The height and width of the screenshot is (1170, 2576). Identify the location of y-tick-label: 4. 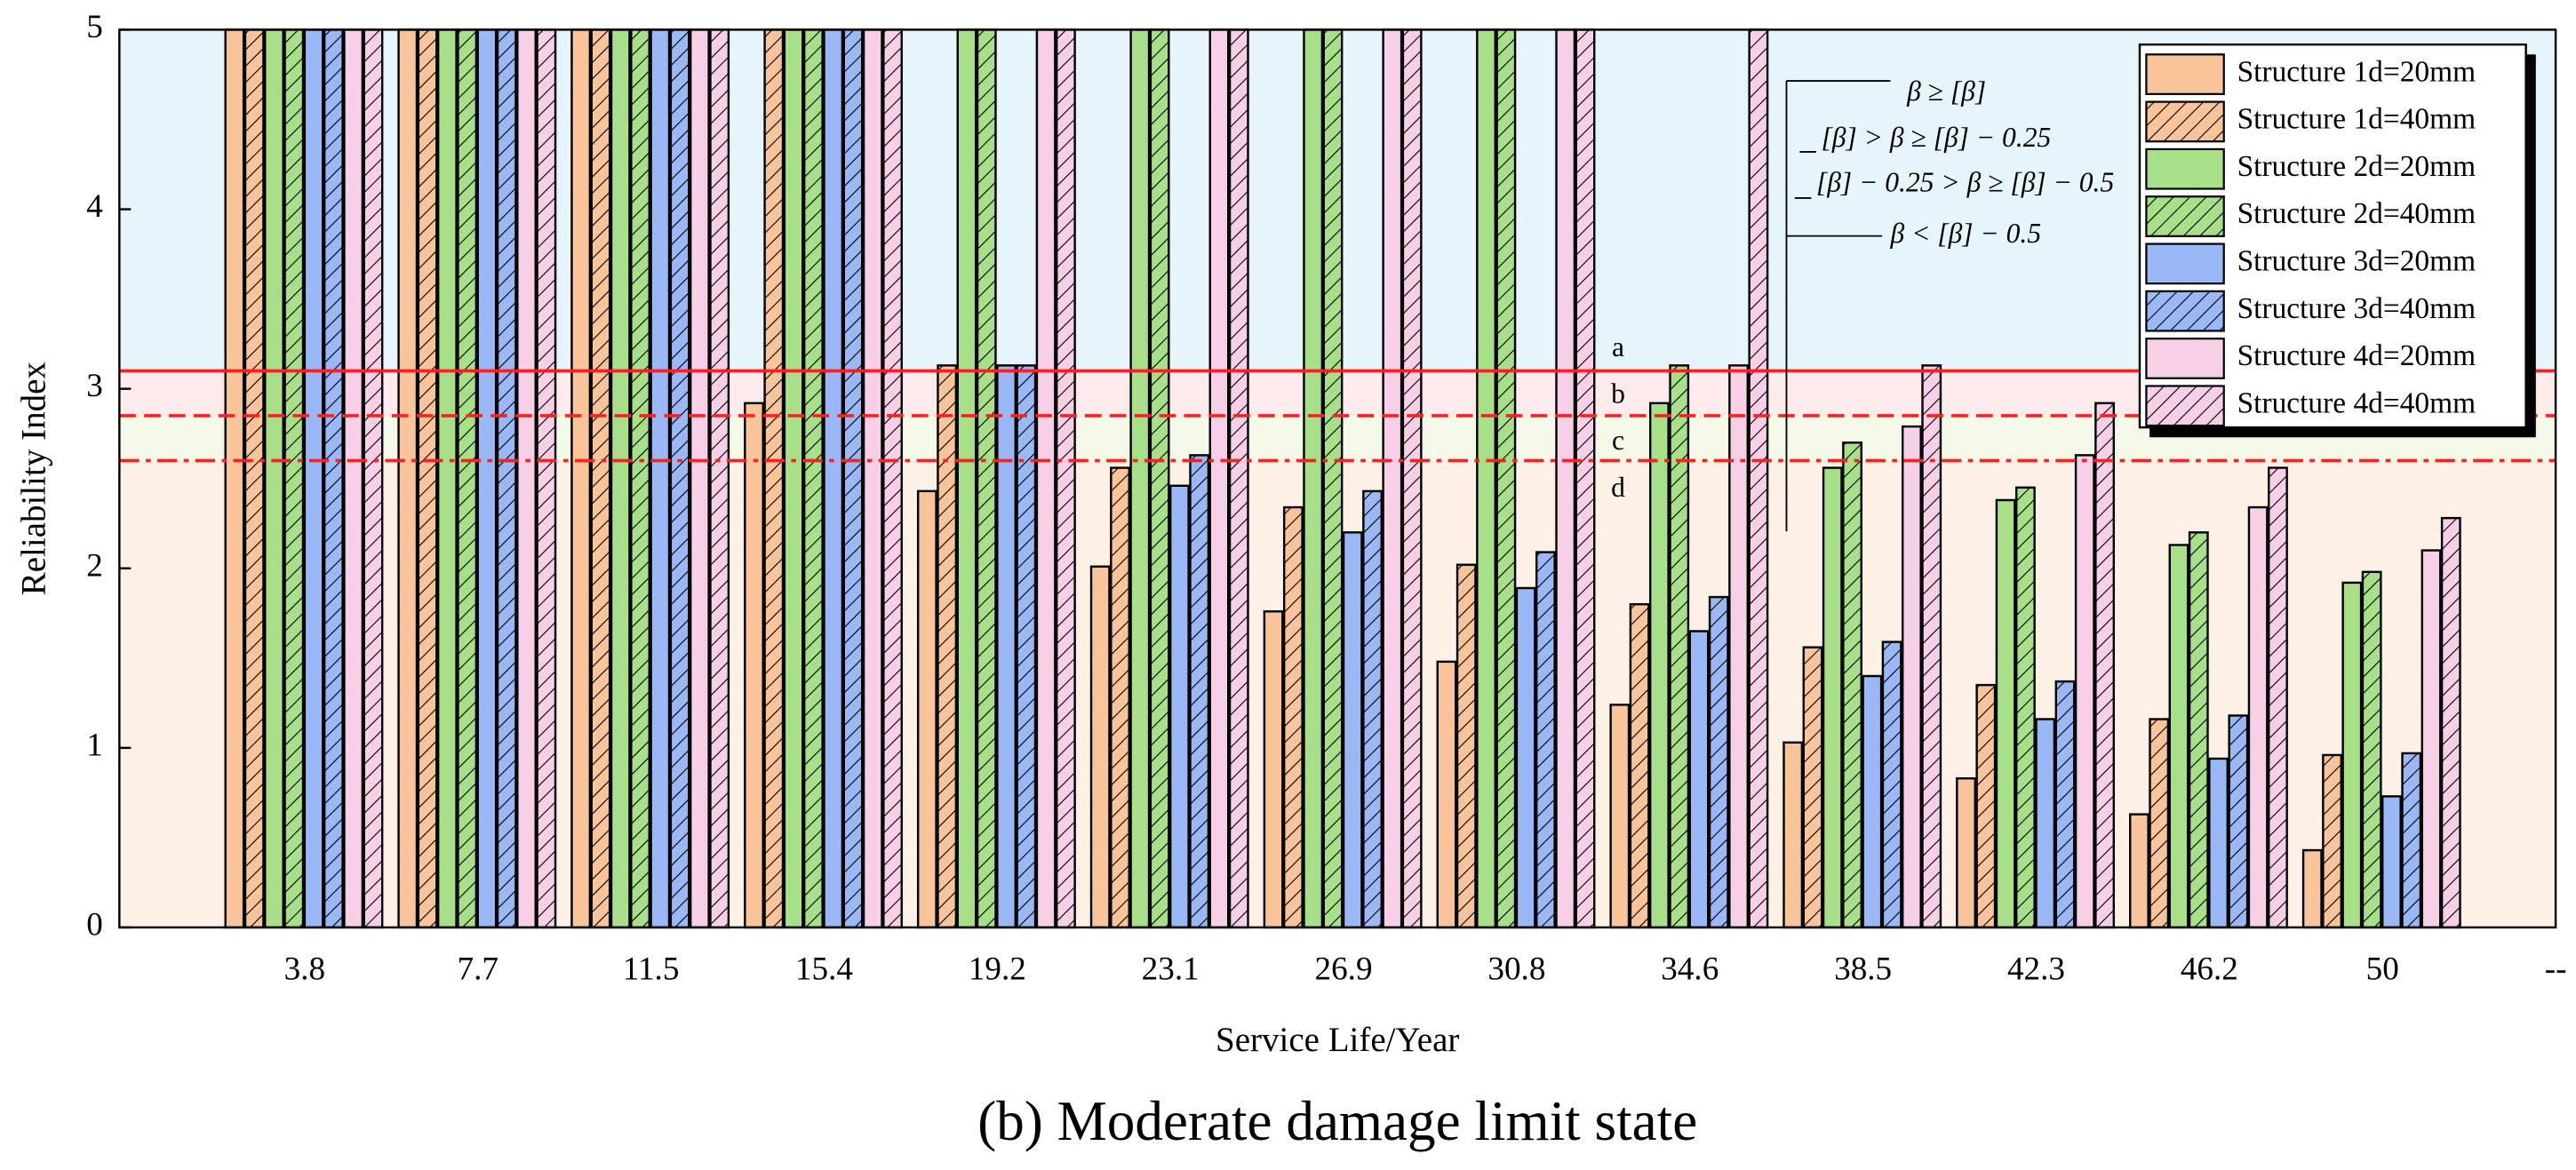
(94, 206).